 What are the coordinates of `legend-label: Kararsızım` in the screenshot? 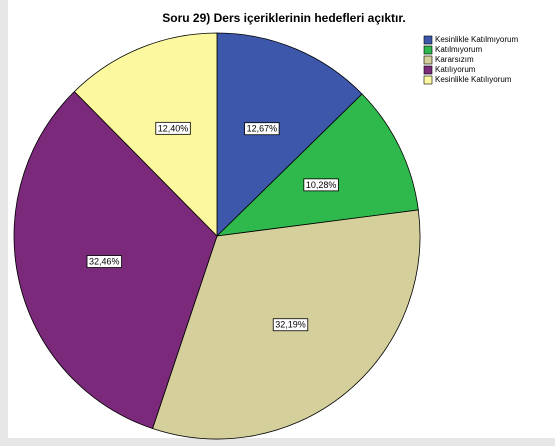 It's located at (454, 59).